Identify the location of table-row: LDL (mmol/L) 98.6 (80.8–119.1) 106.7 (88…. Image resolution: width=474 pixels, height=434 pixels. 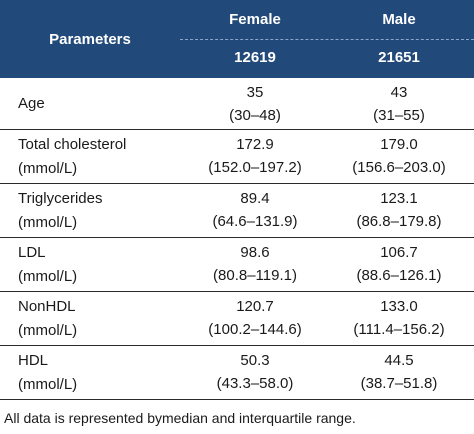
(237, 265).